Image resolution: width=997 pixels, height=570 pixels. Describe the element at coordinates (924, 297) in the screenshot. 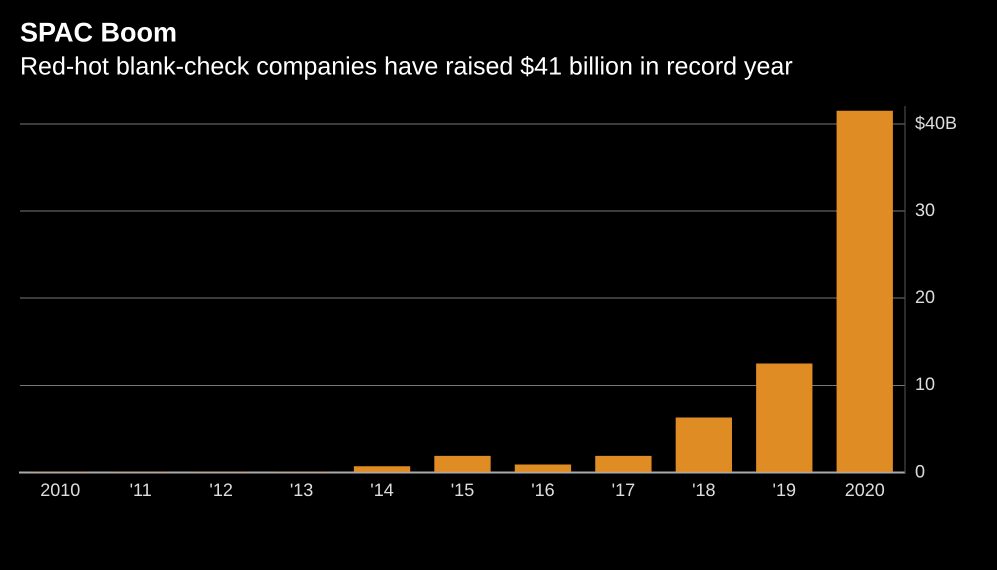

I see `y-tick-label: 20` at that location.